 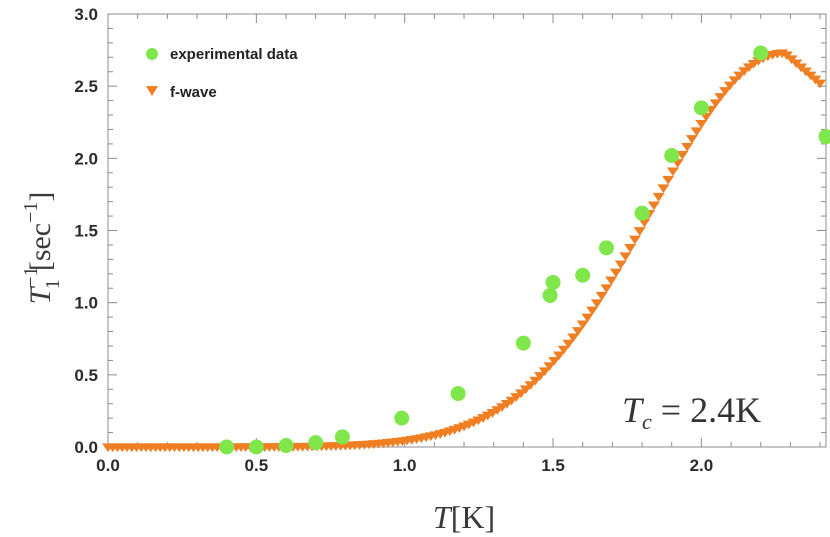 What do you see at coordinates (553, 465) in the screenshot?
I see `x-tick-label: 1.5` at bounding box center [553, 465].